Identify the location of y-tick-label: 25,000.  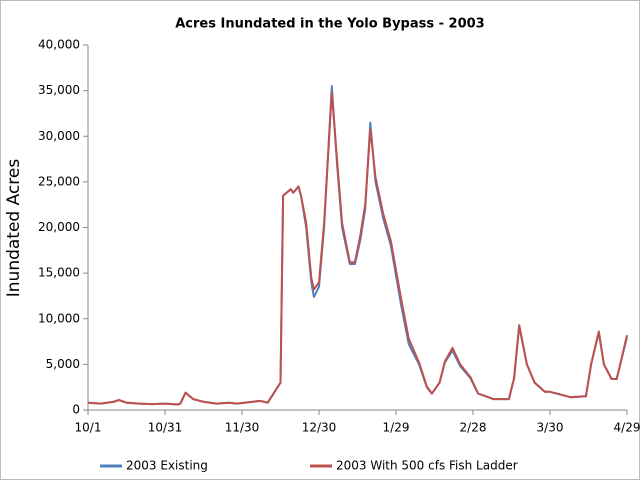
(59, 181).